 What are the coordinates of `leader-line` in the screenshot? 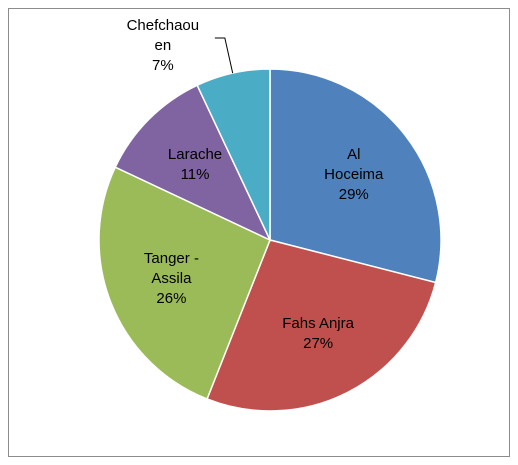 It's located at (224, 55).